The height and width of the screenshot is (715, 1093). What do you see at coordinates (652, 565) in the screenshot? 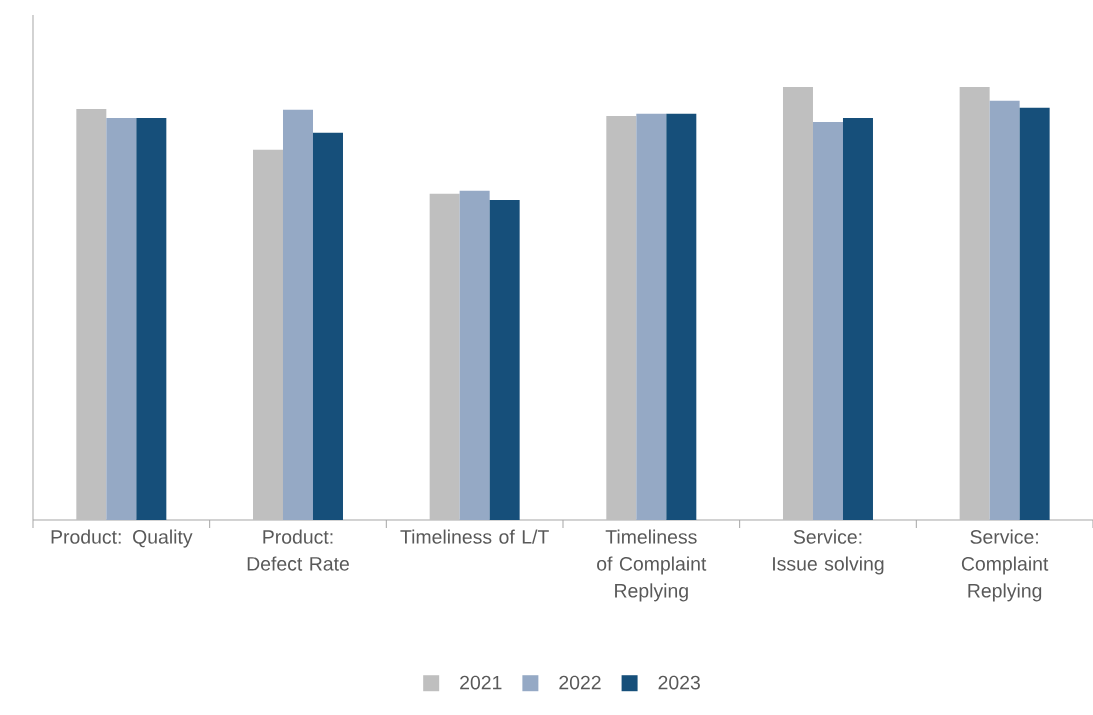
I see `x-tick-label: Timeliness of Complaint Replying` at bounding box center [652, 565].